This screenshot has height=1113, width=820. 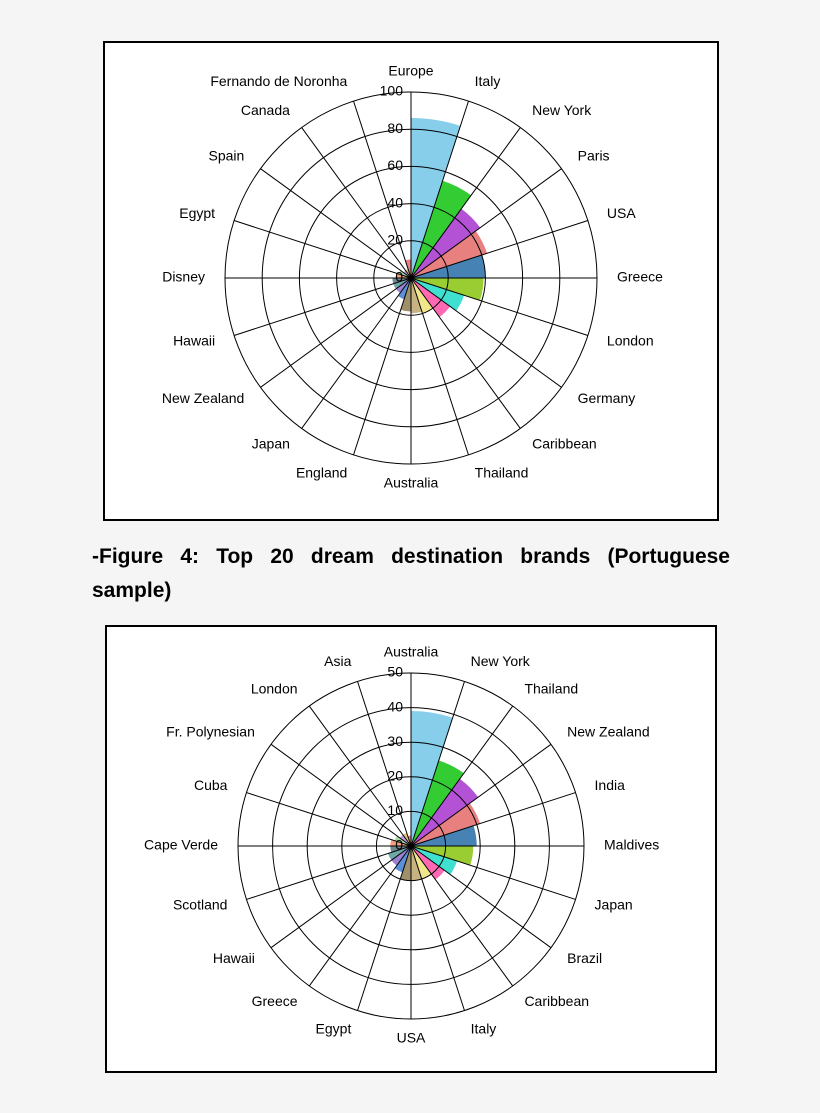 What do you see at coordinates (321, 473) in the screenshot?
I see `category-label: England` at bounding box center [321, 473].